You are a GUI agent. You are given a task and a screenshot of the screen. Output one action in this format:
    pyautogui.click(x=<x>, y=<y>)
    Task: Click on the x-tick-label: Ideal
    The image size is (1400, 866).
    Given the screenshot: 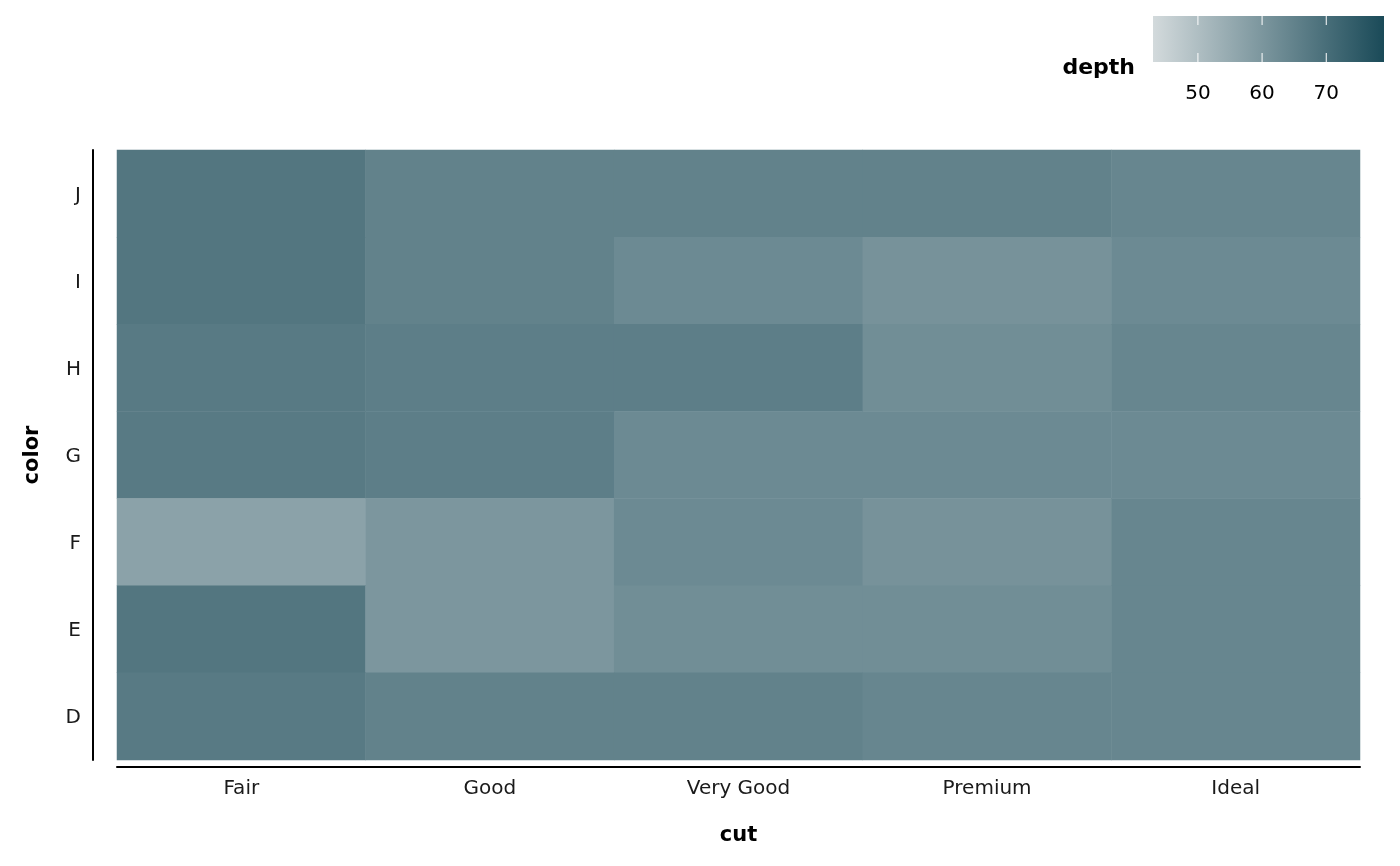 What is the action you would take?
    pyautogui.click(x=1236, y=787)
    